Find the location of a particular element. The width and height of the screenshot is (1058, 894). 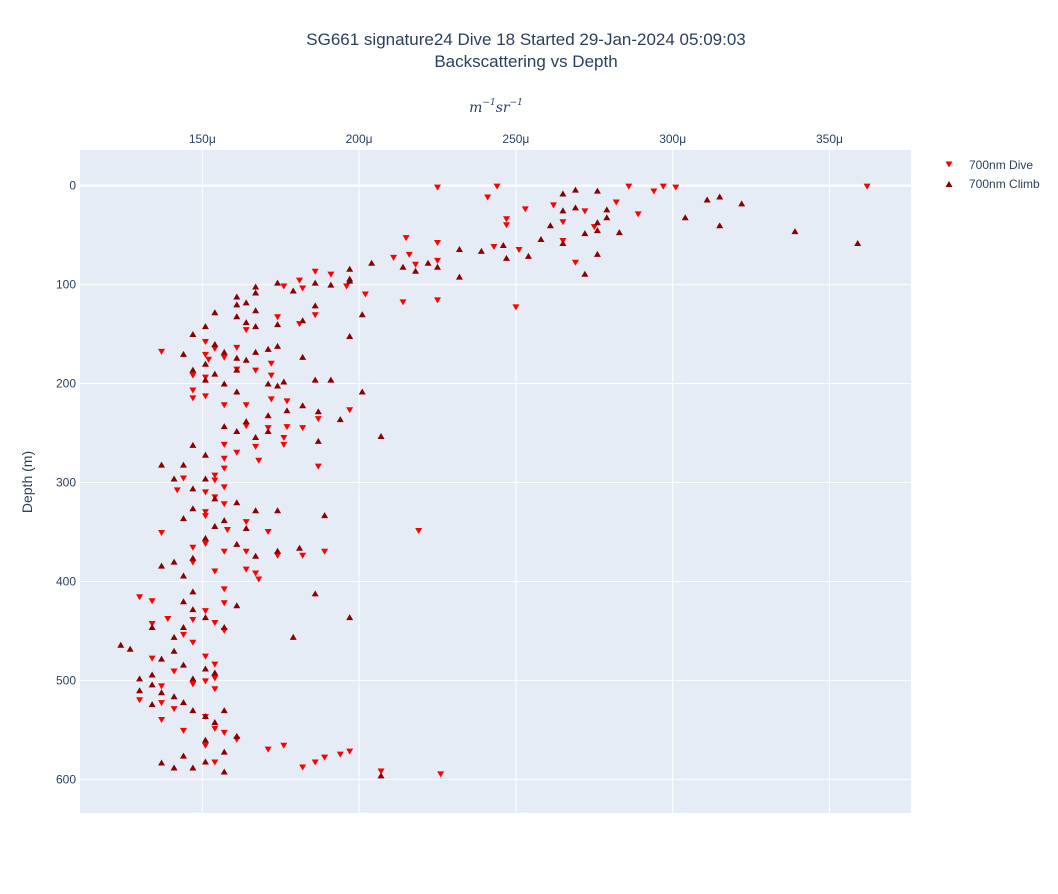

y-axis-title: Depth (m) is located at coordinates (27, 482).